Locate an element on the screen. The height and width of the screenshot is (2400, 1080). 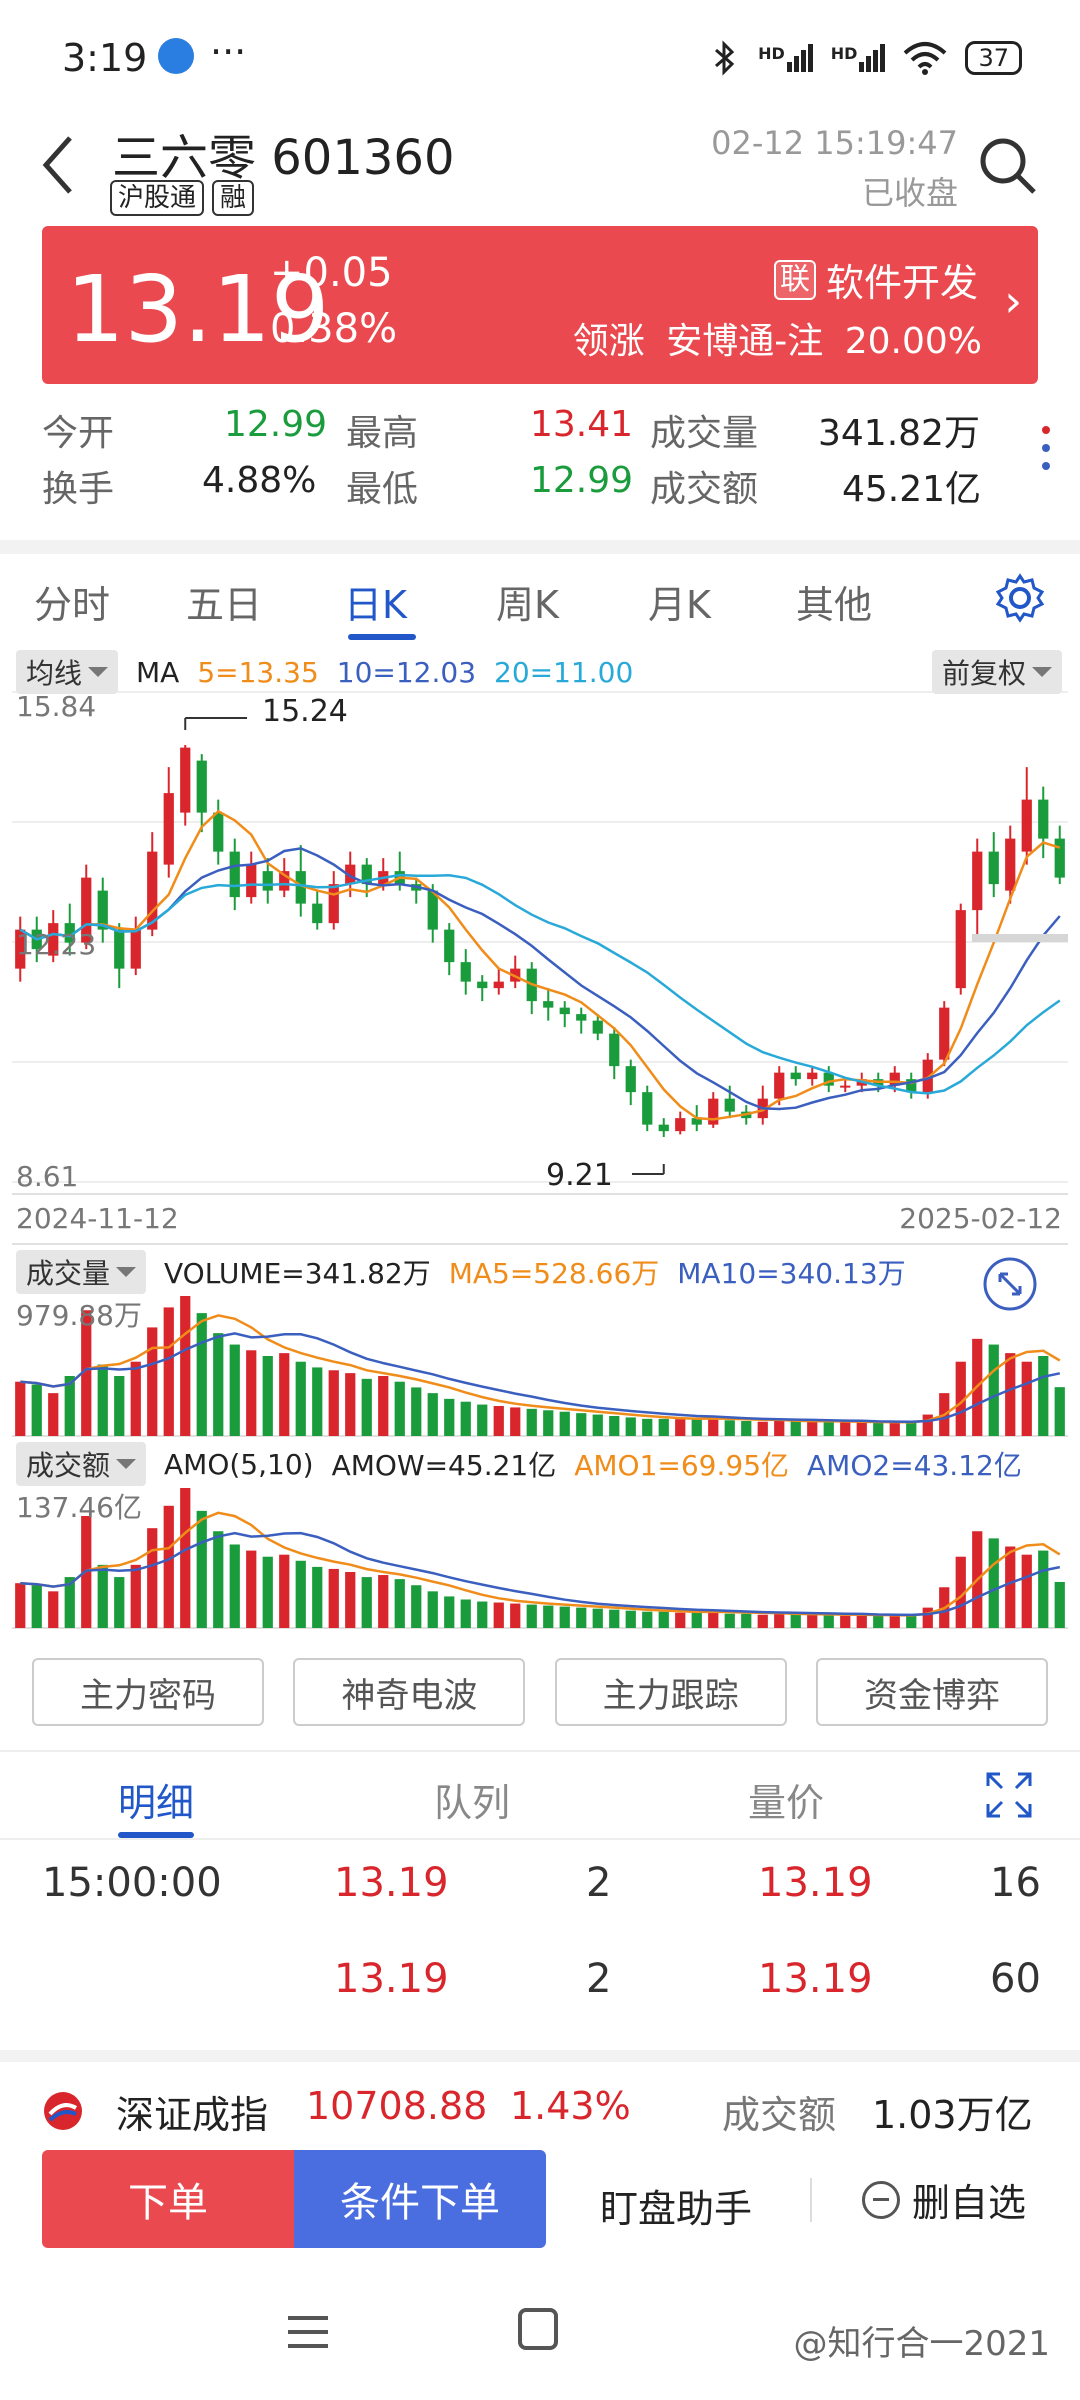
index-amount: 1.03万亿 is located at coordinates (952, 2115).